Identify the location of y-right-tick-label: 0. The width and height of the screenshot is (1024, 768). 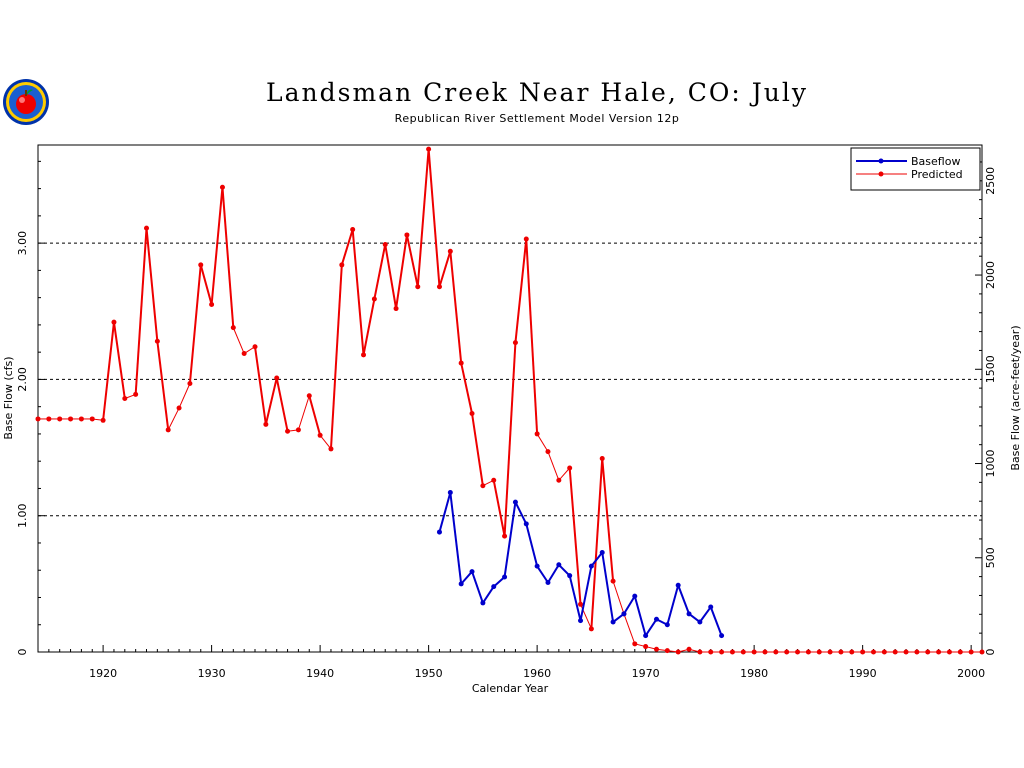
(990, 652).